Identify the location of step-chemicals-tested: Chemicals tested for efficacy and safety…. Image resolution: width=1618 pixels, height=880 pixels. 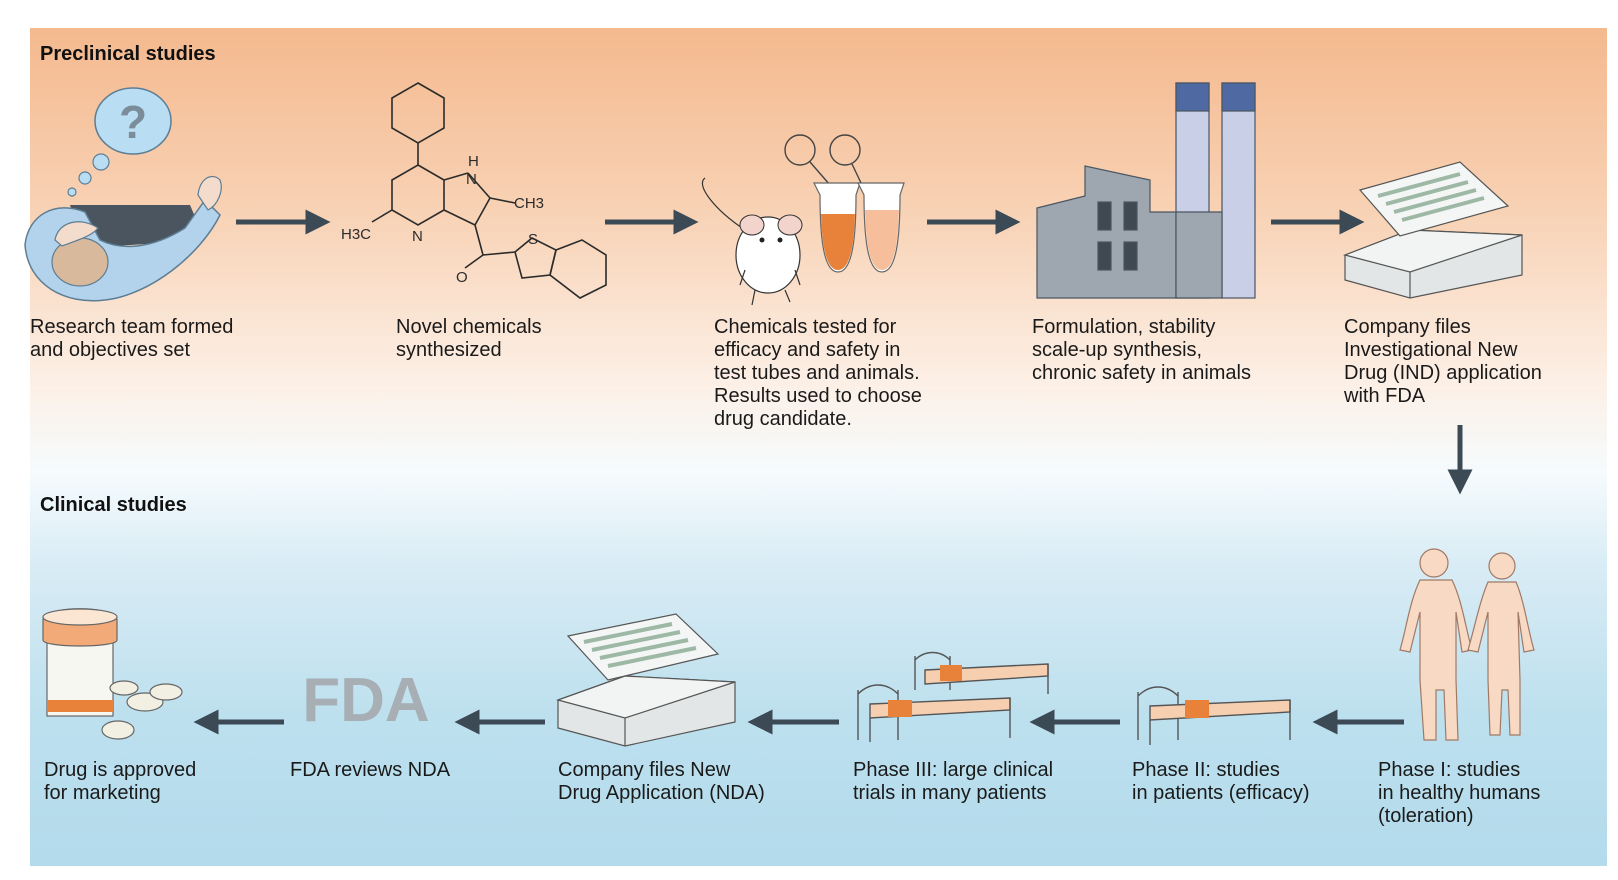
(818, 373).